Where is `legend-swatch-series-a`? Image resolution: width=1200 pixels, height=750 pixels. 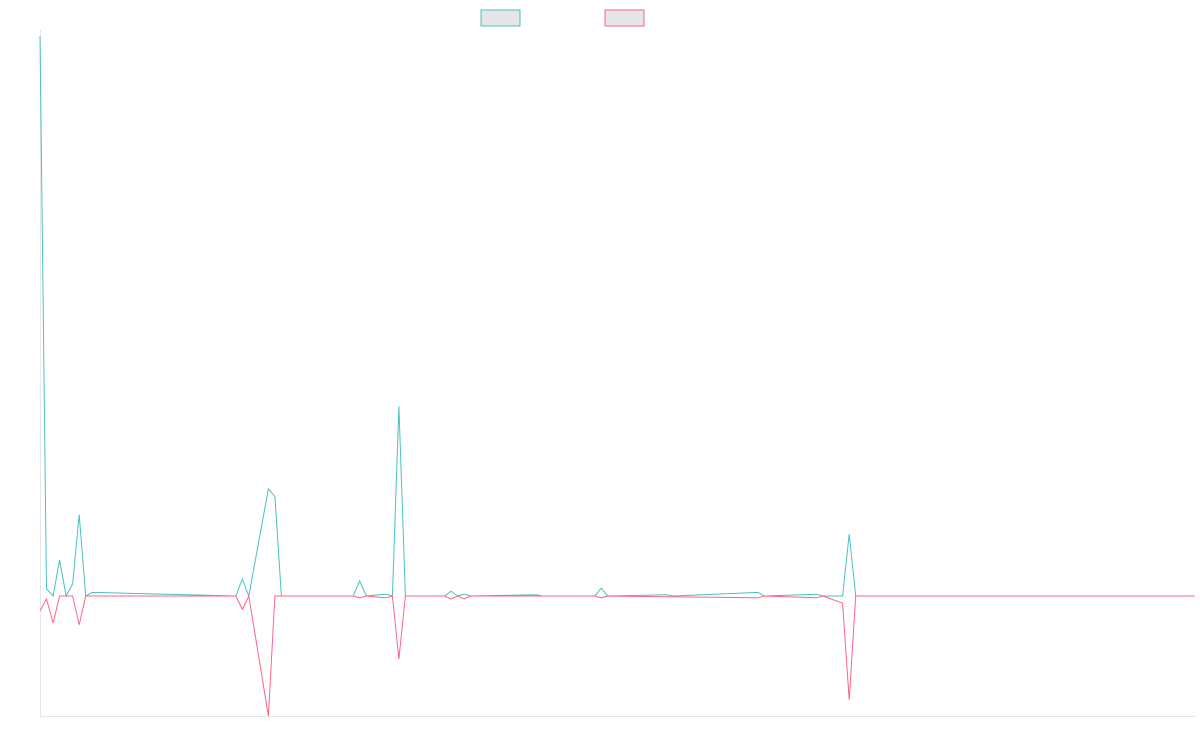
legend-swatch-series-a is located at coordinates (500, 18).